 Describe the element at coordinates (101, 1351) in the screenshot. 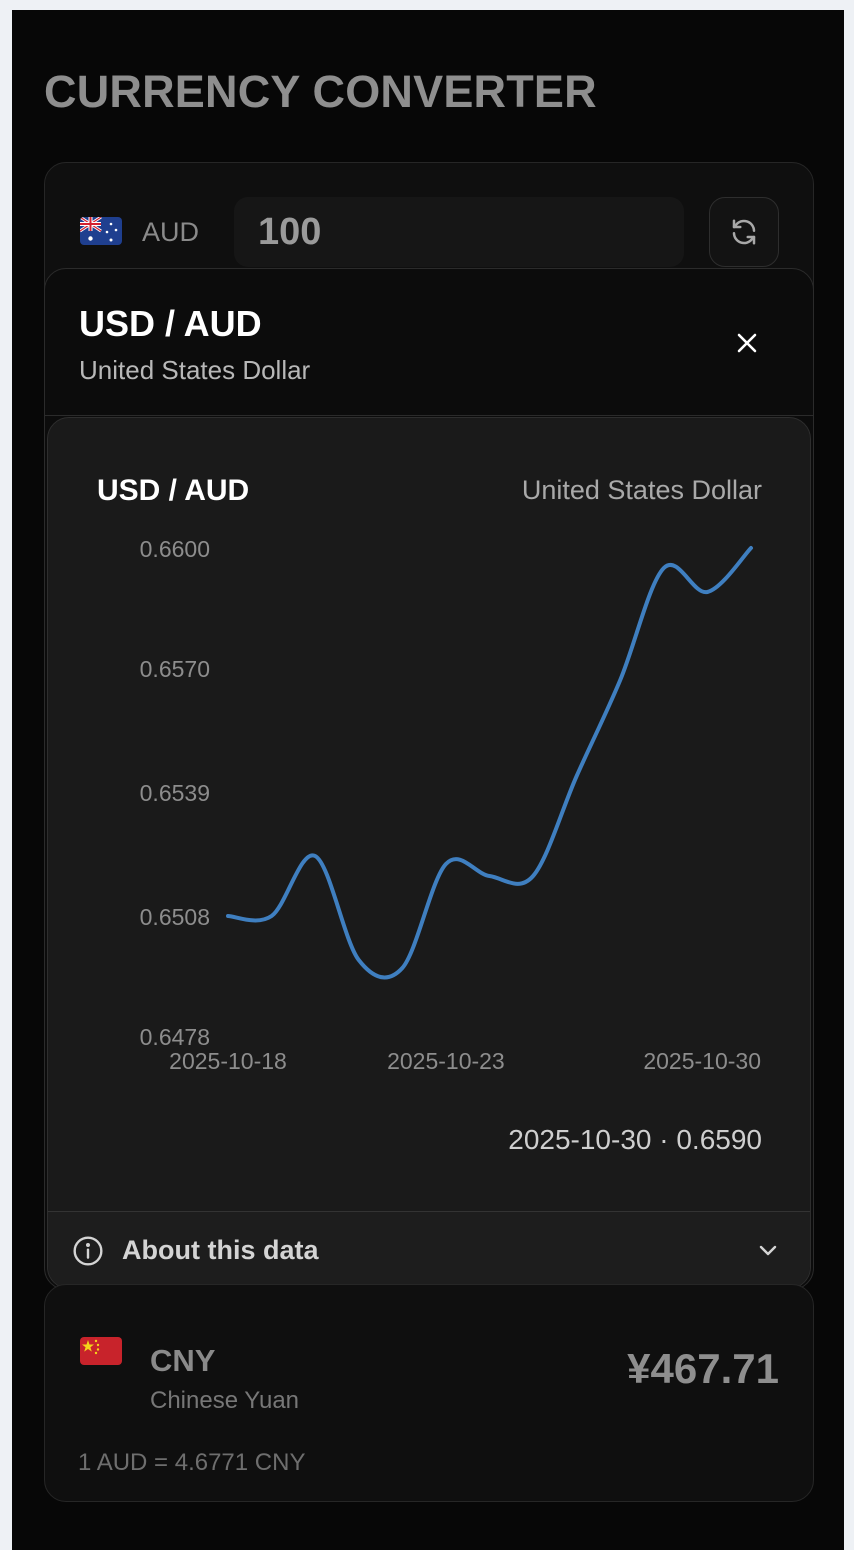

I see `china-flag-icon` at that location.